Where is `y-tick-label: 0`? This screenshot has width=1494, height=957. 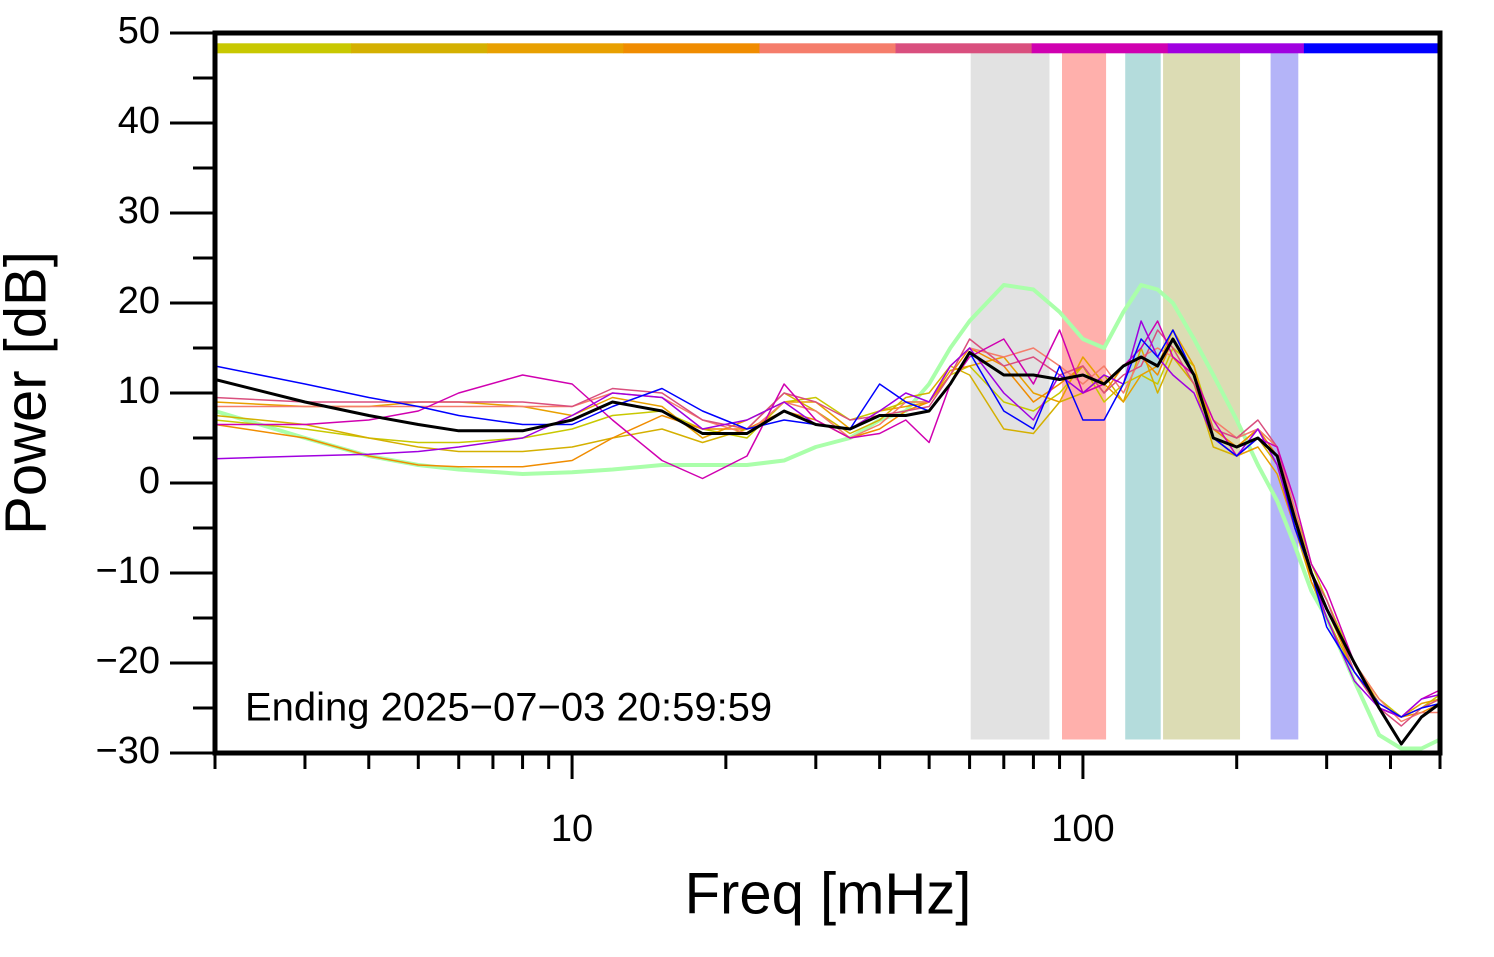 y-tick-label: 0 is located at coordinates (149, 481).